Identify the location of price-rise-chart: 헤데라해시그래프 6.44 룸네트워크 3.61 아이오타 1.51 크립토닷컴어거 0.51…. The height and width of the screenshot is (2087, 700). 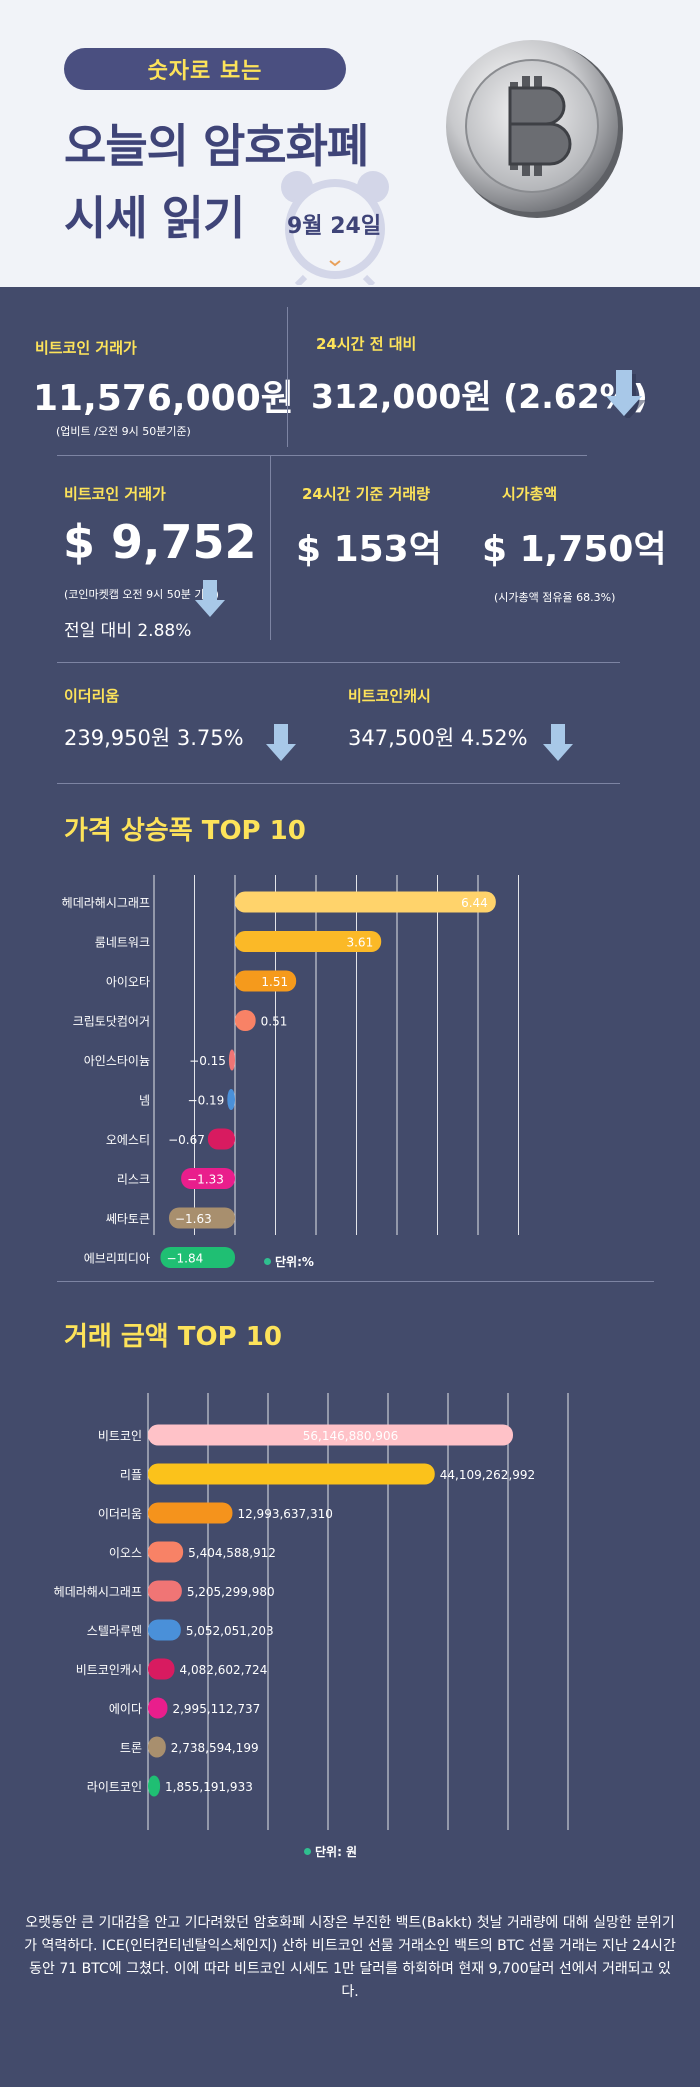
(290, 1071).